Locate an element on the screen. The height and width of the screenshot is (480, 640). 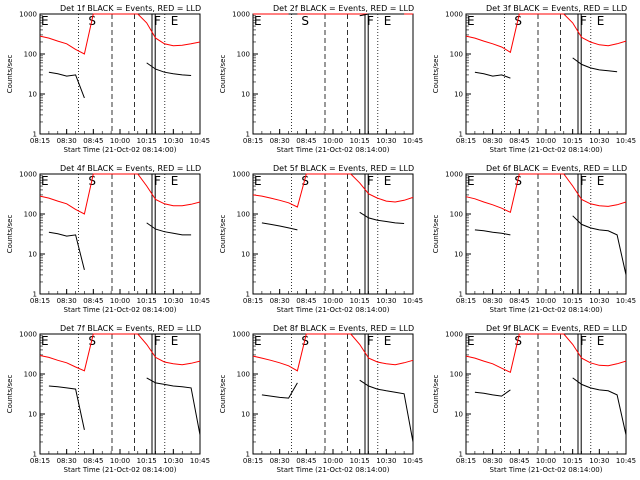
chart-title: Det 1f BLACK = Events, RED = LLD is located at coordinates (130, 8).